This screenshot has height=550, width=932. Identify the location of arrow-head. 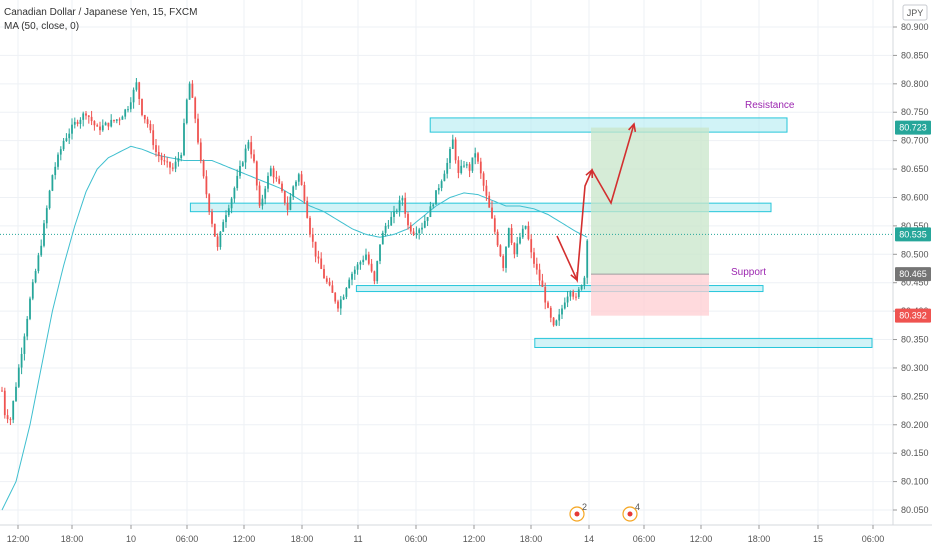
(589, 173).